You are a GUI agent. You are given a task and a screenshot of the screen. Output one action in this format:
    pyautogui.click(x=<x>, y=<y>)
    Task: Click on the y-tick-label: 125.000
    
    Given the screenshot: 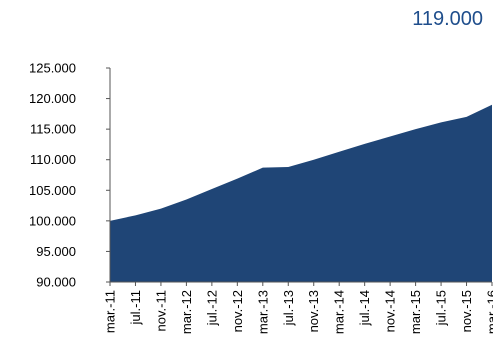 What is the action you would take?
    pyautogui.click(x=52, y=68)
    